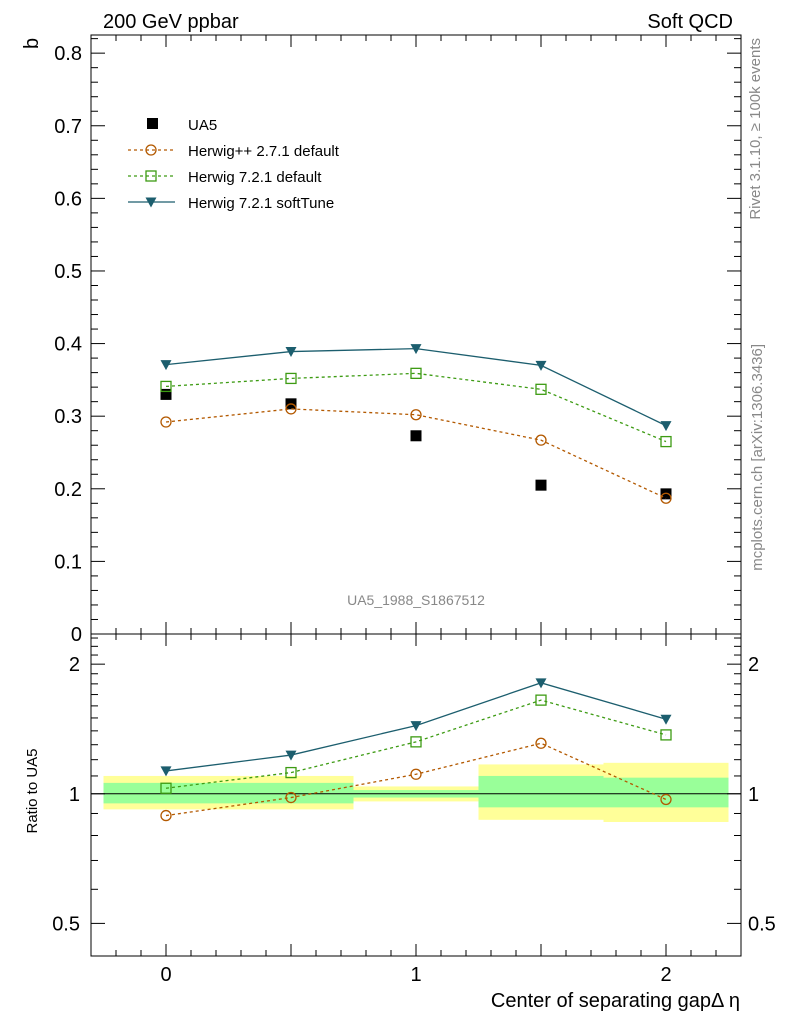 Image resolution: width=786 pixels, height=1024 pixels. What do you see at coordinates (690, 22) in the screenshot?
I see `plot-title-right: Soft QCD` at bounding box center [690, 22].